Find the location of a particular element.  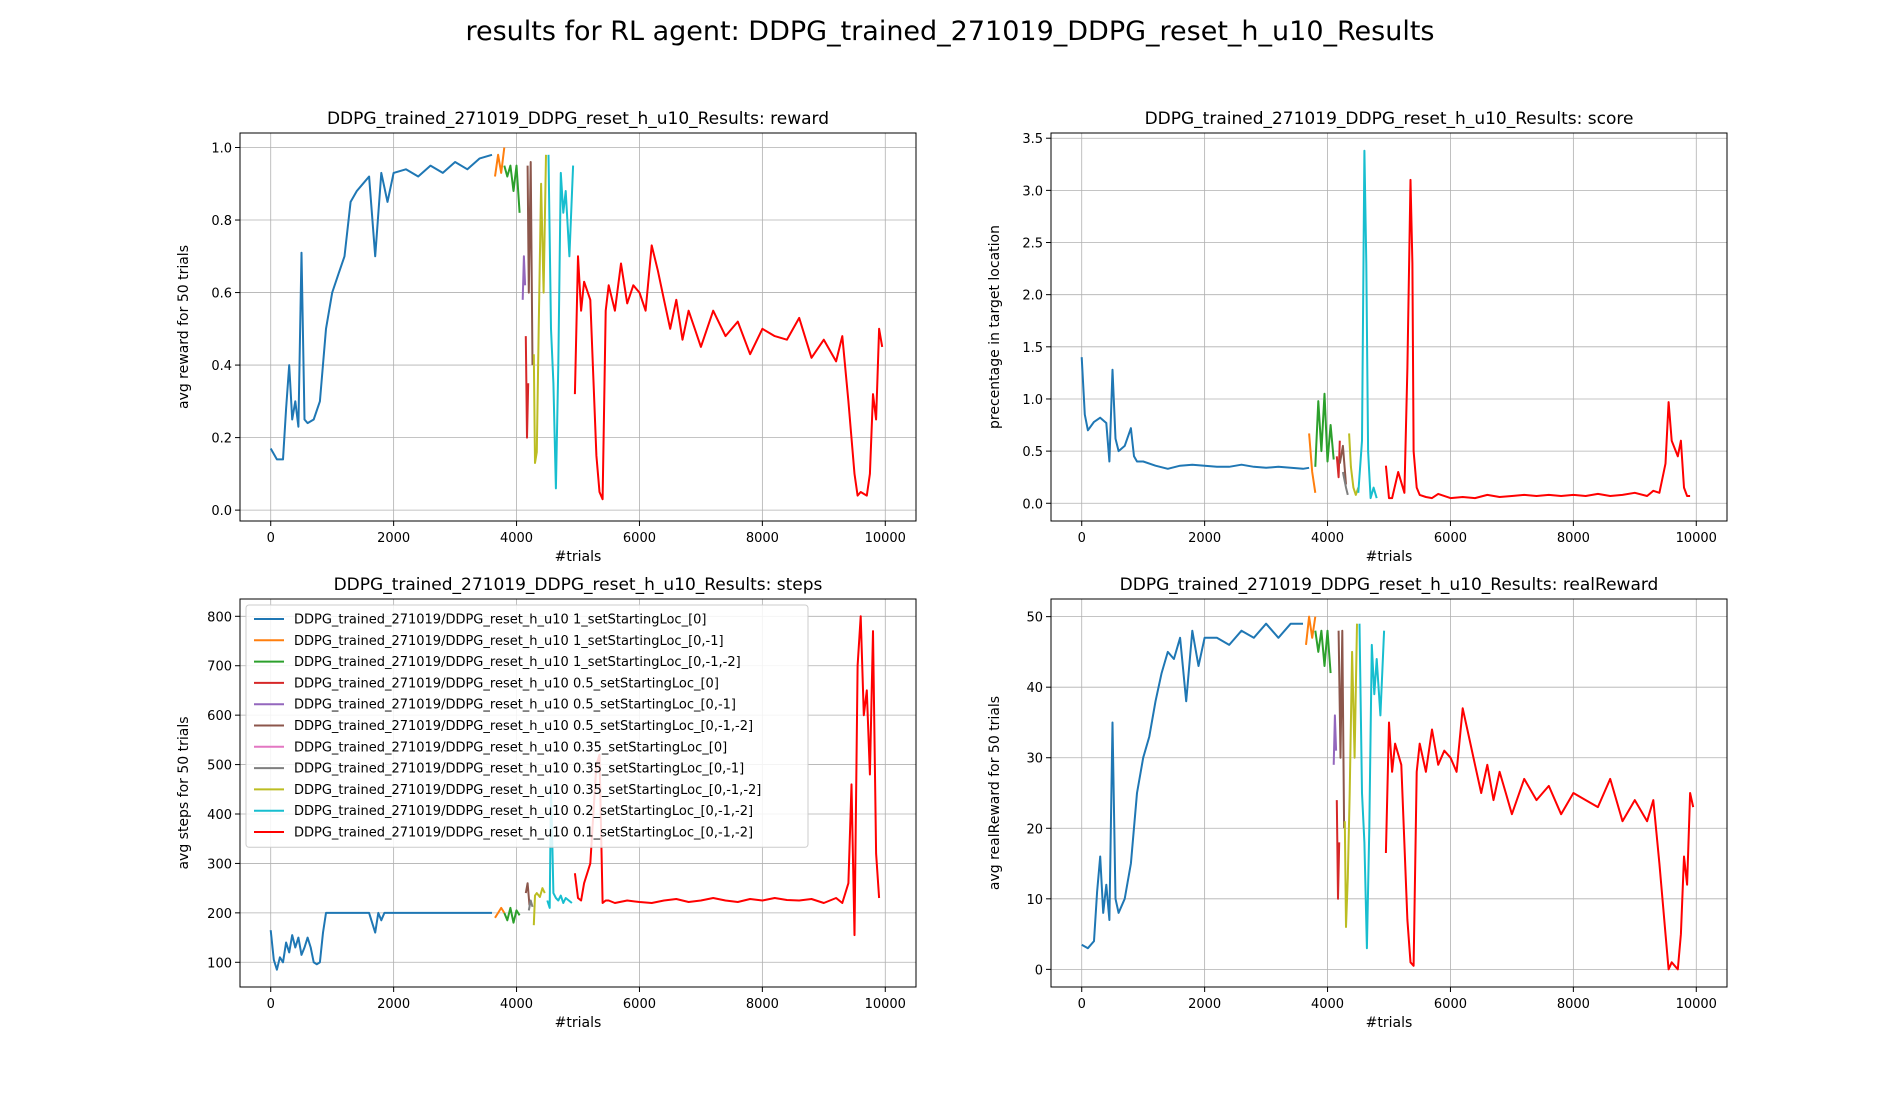

y-tick-label: 10 is located at coordinates (1034, 900).